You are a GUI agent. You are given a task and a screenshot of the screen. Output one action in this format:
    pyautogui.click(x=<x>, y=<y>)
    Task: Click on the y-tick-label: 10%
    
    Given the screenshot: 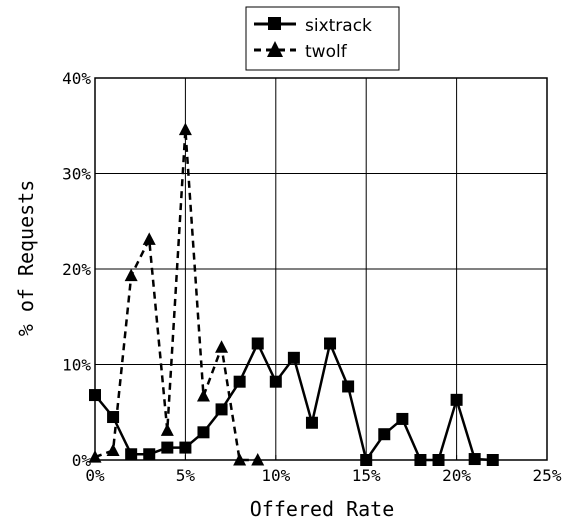 What is the action you would take?
    pyautogui.click(x=76, y=365)
    